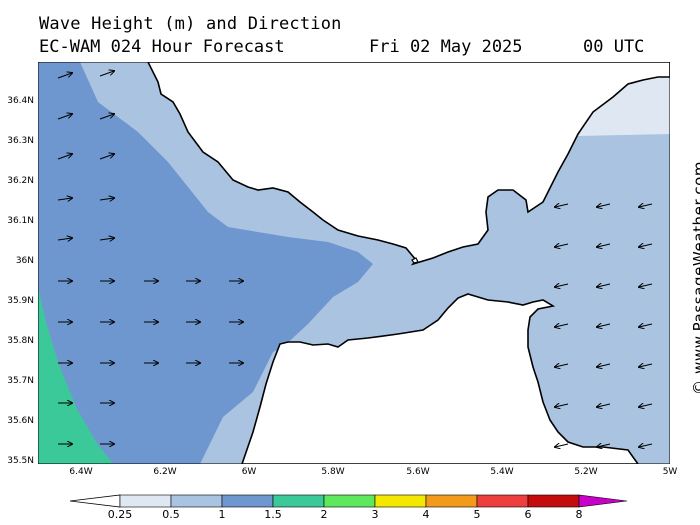 The image size is (700, 525). What do you see at coordinates (418, 472) in the screenshot?
I see `lon-label: 5.6W` at bounding box center [418, 472].